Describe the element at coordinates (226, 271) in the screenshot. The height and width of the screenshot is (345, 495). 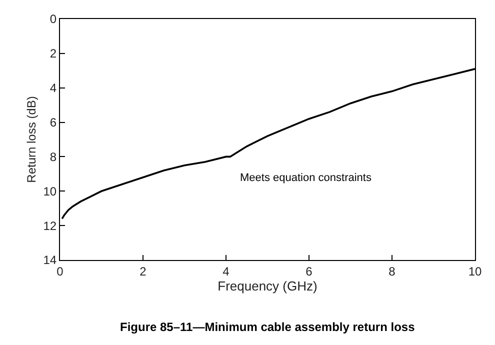
I see `x-tick-label: 4` at that location.